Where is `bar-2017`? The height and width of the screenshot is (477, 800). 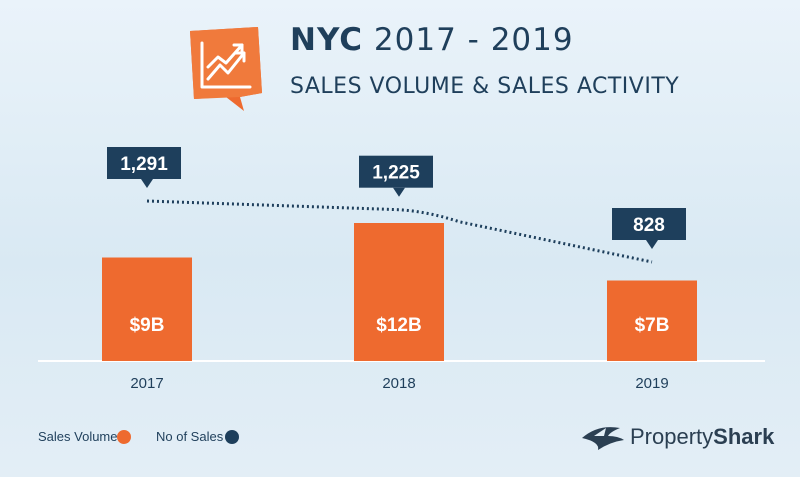
bar-2017 is located at coordinates (147, 309).